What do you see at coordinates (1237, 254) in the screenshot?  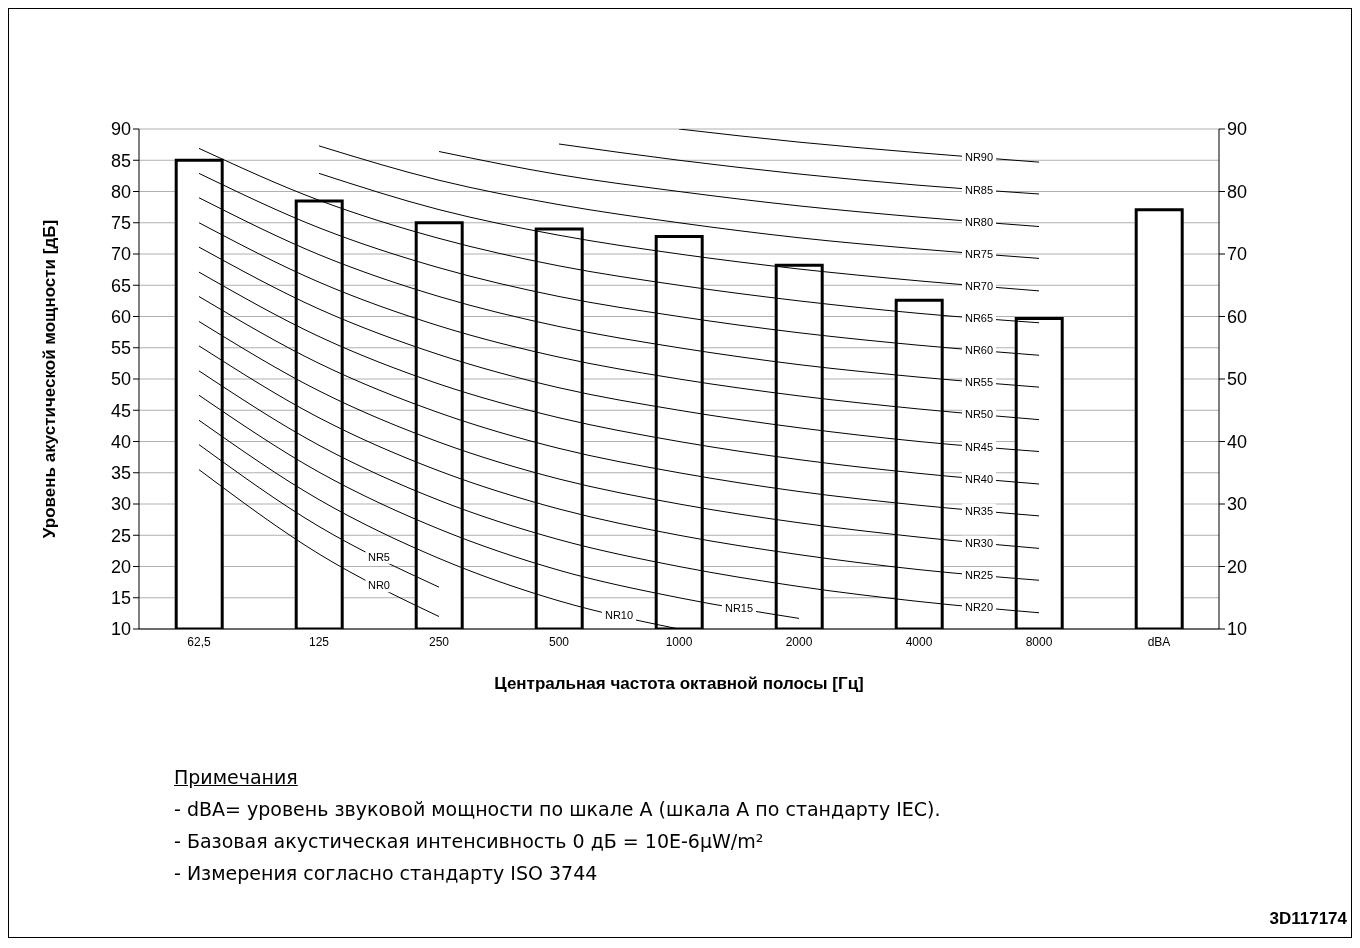 I see `y2-tick-label: 70` at bounding box center [1237, 254].